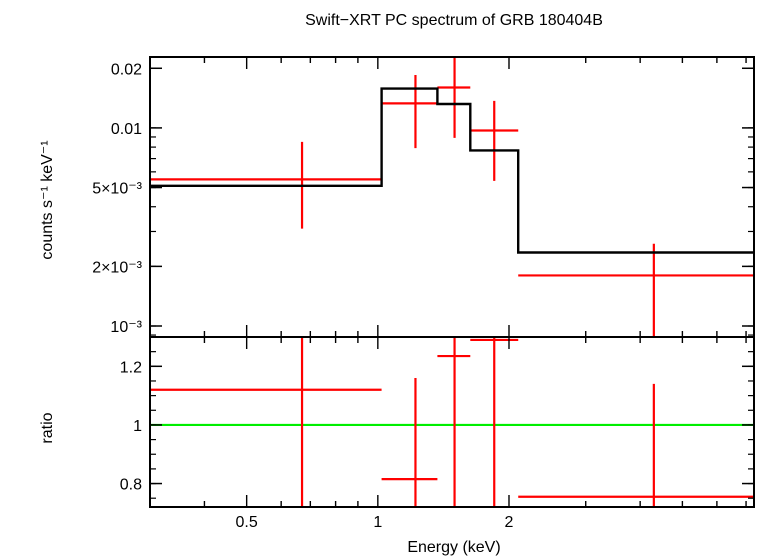 This screenshot has height=556, width=758. I want to click on x-tick-label: 0.5, so click(247, 522).